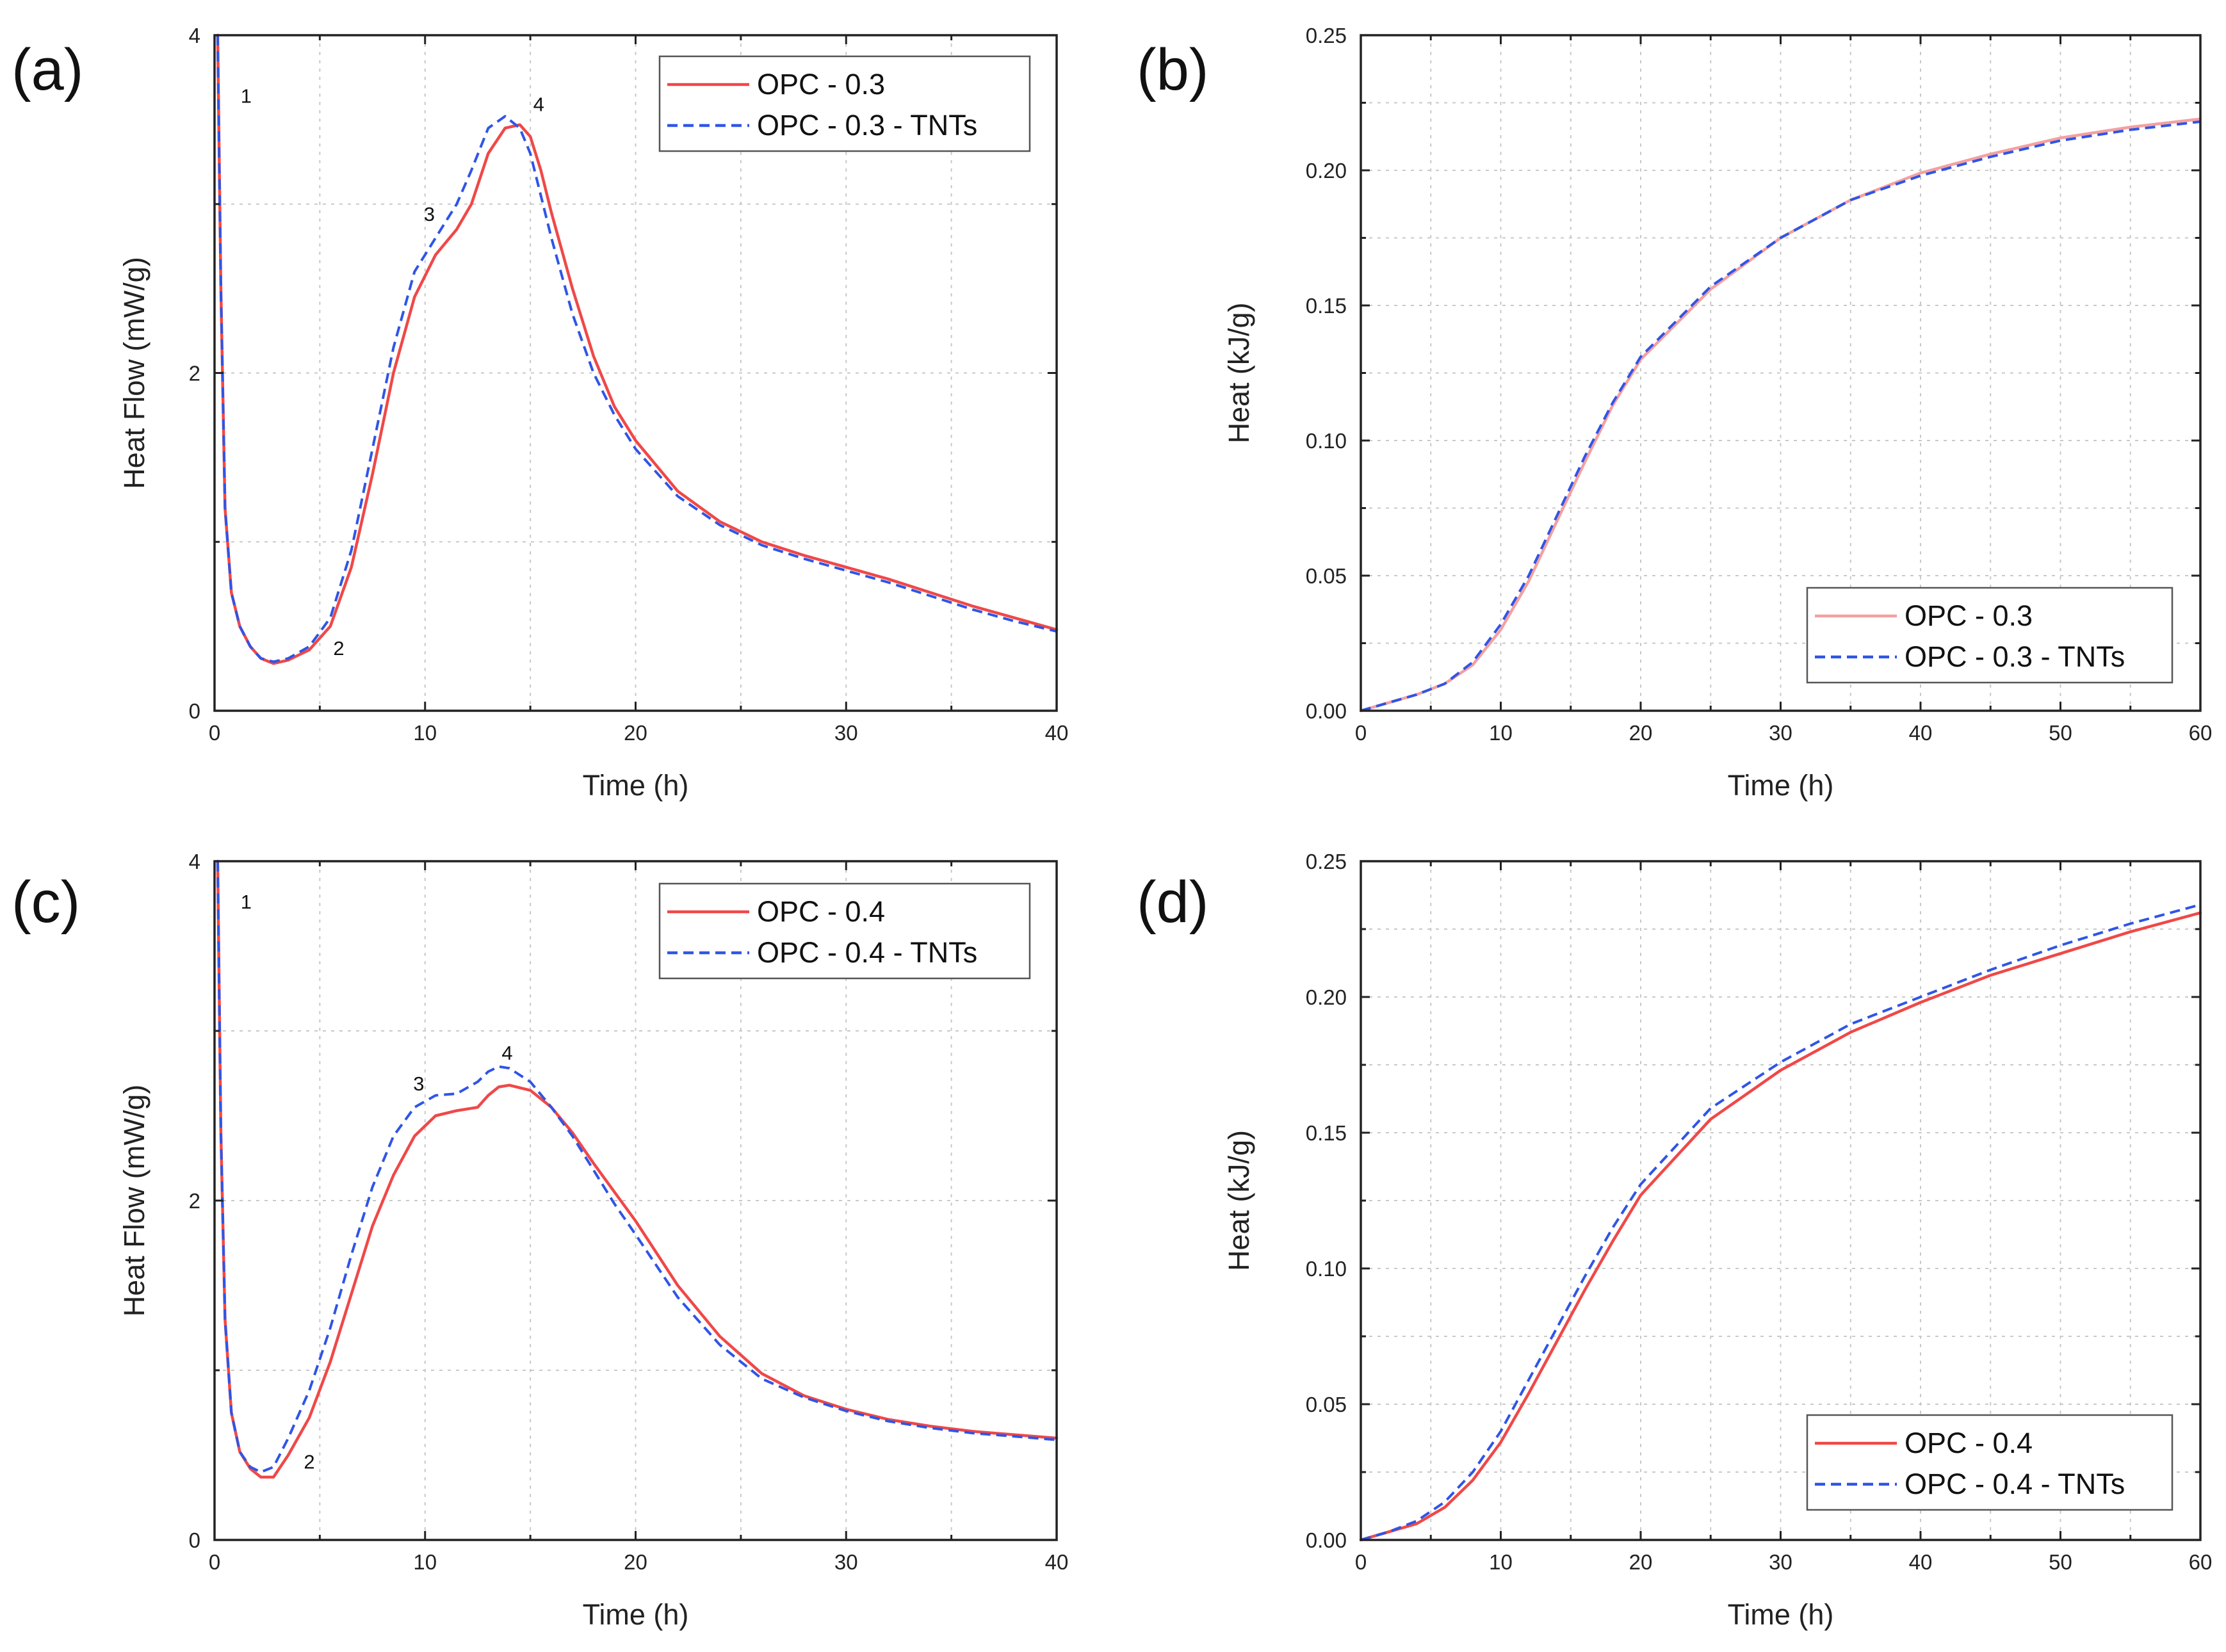 The image size is (2226, 1652). Describe the element at coordinates (47, 69) in the screenshot. I see `panel-label-a: (a)` at that location.